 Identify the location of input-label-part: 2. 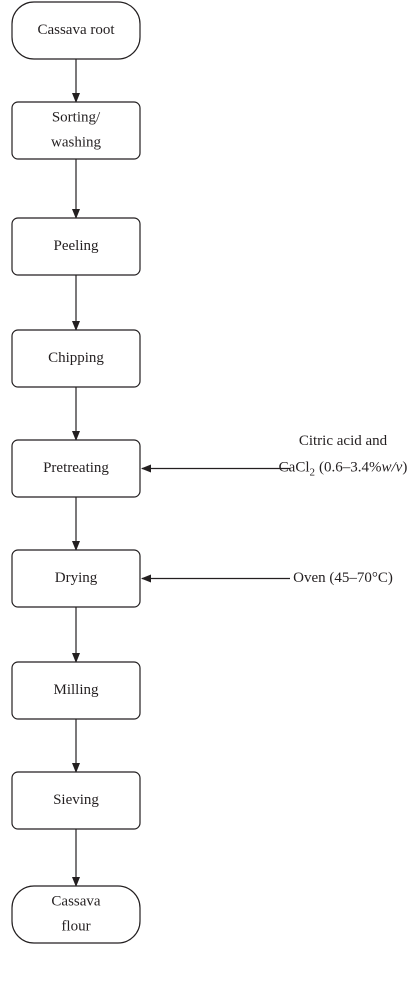
(313, 472).